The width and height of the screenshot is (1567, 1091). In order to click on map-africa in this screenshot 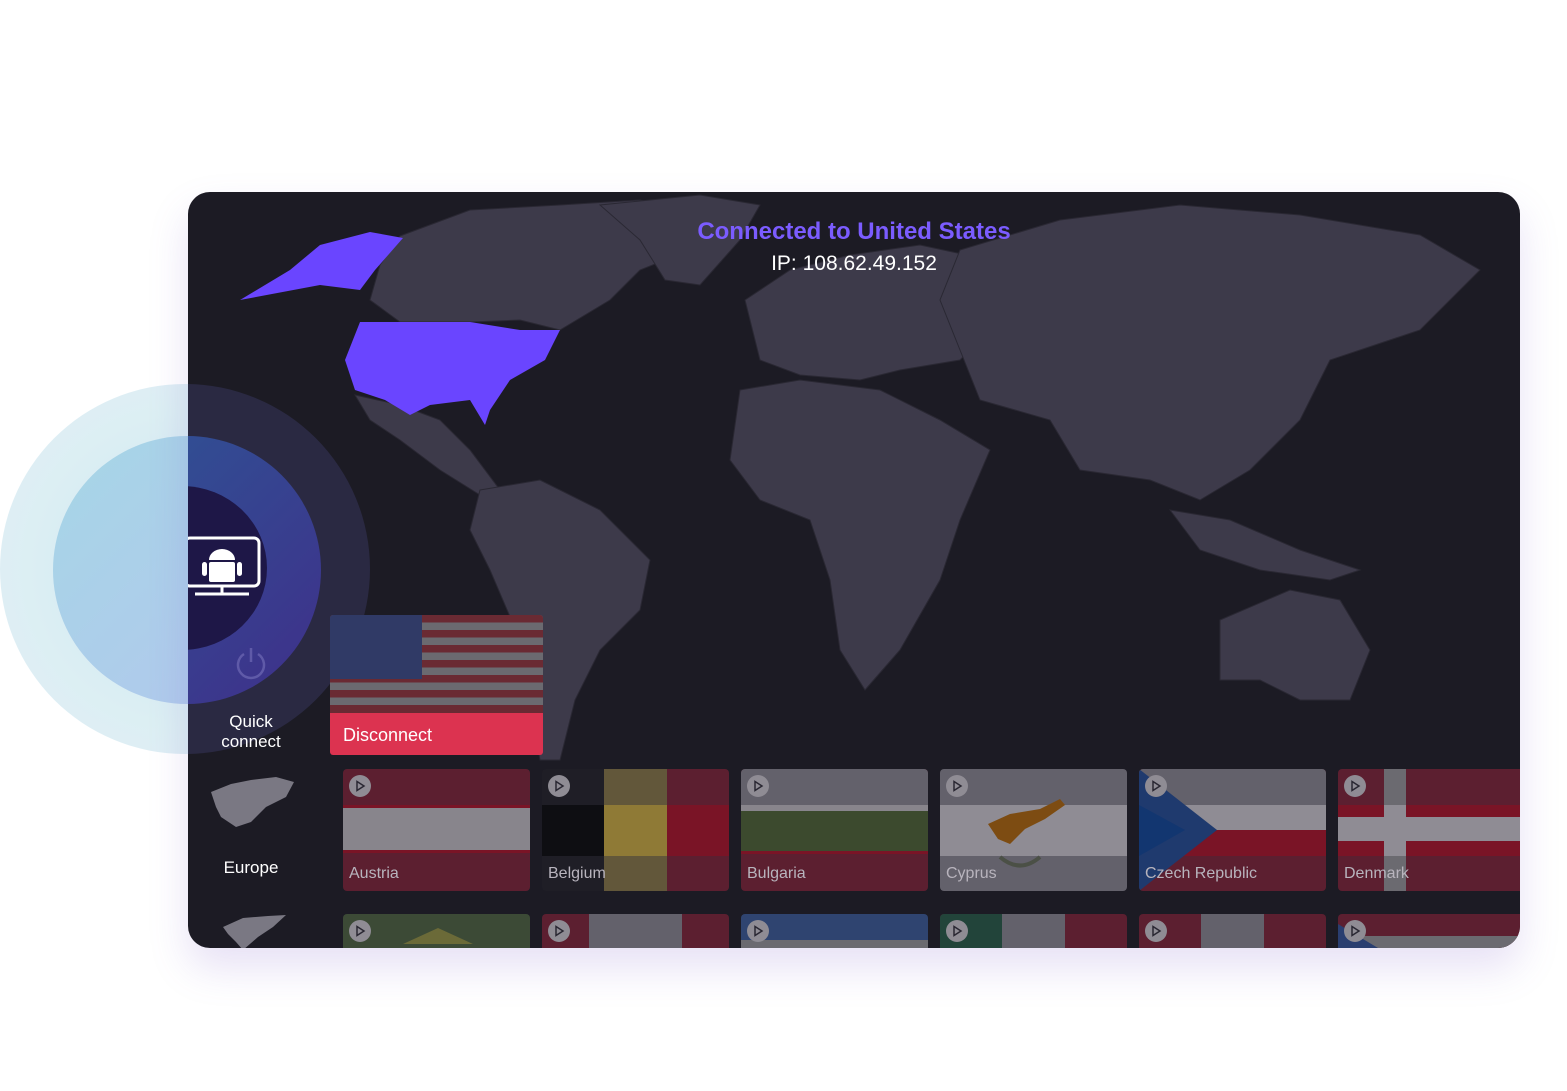, I will do `click(860, 535)`.